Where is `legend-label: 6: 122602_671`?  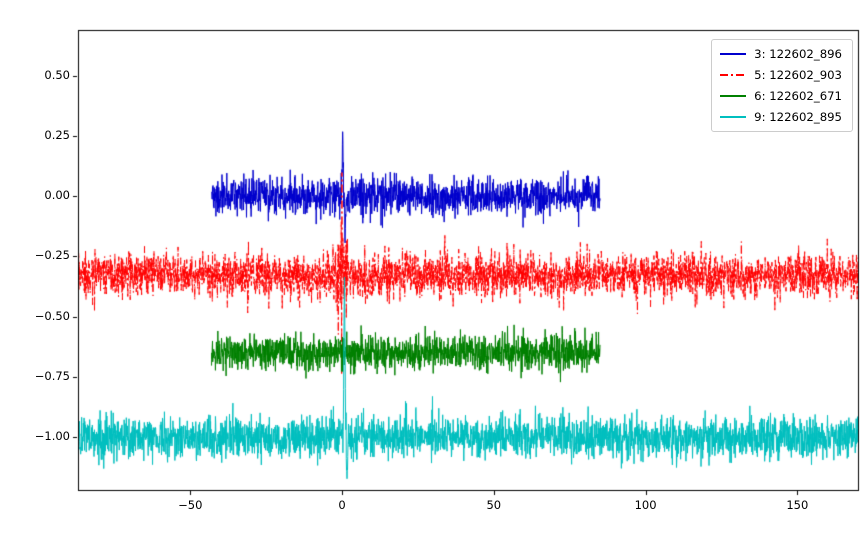
legend-label: 6: 122602_671 is located at coordinates (798, 96).